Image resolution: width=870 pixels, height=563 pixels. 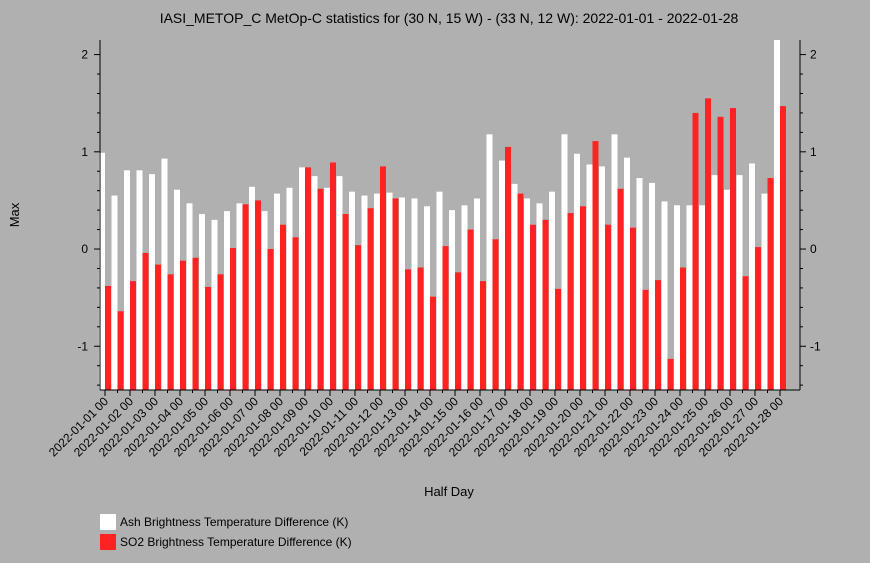 What do you see at coordinates (813, 152) in the screenshot?
I see `y-tick-label-right: 1` at bounding box center [813, 152].